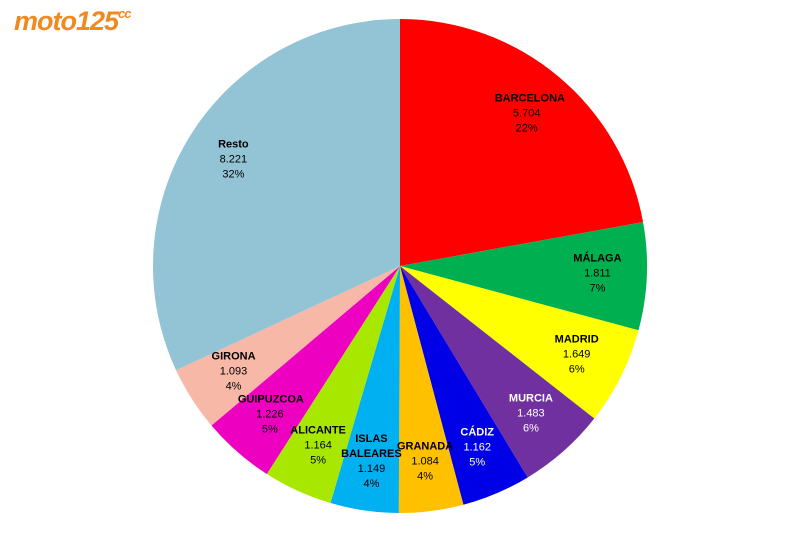  Describe the element at coordinates (425, 446) in the screenshot. I see `category-label: GRANADA` at that location.